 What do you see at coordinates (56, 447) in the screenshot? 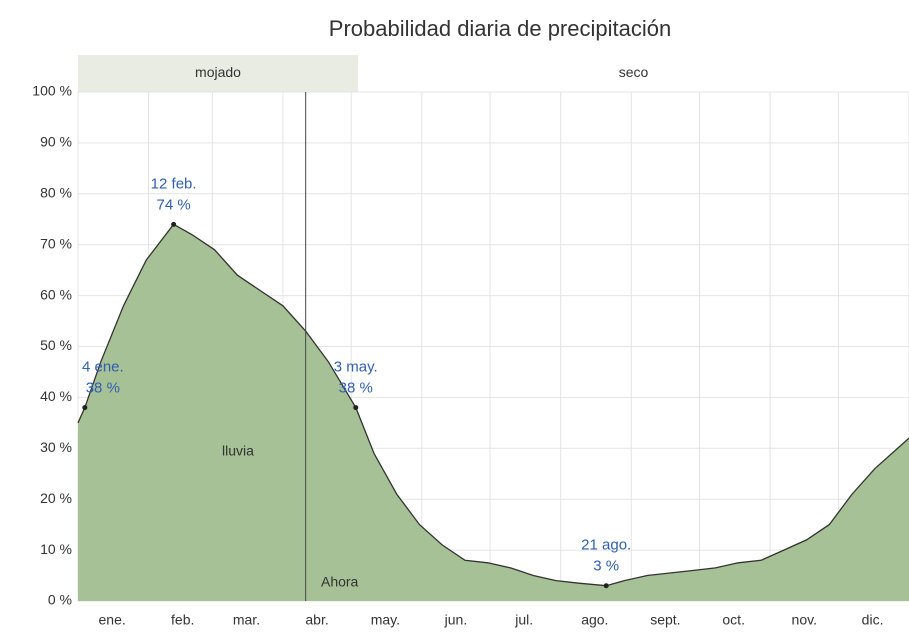
I see `y-tick-label: 30 %` at bounding box center [56, 447].